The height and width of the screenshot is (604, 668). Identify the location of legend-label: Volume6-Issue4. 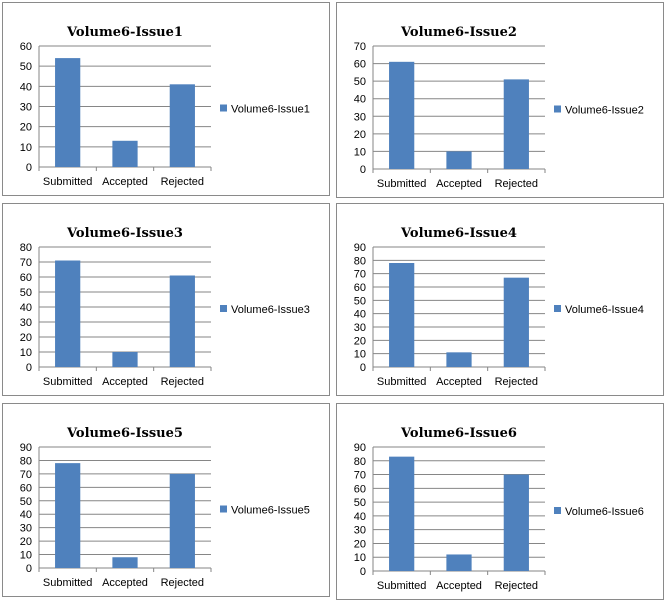
(604, 310).